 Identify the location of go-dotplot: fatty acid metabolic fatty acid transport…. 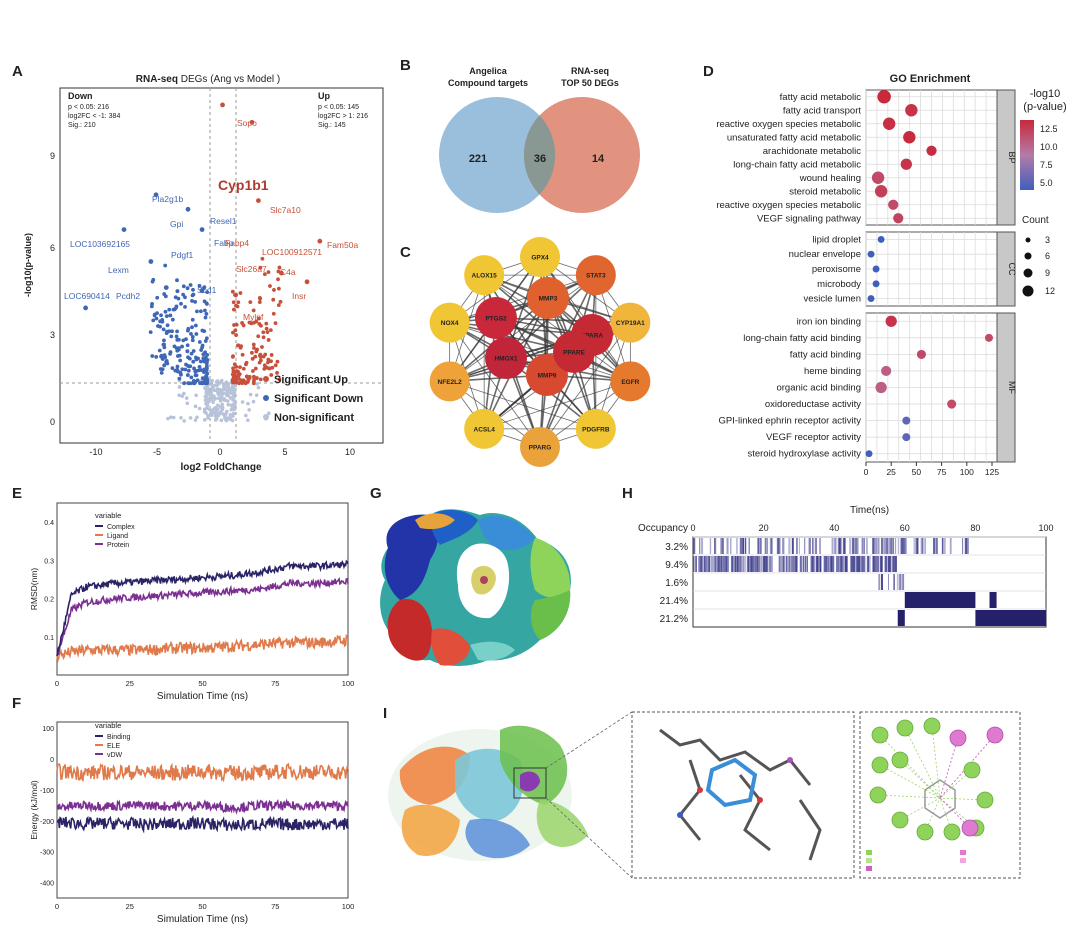
(866, 283).